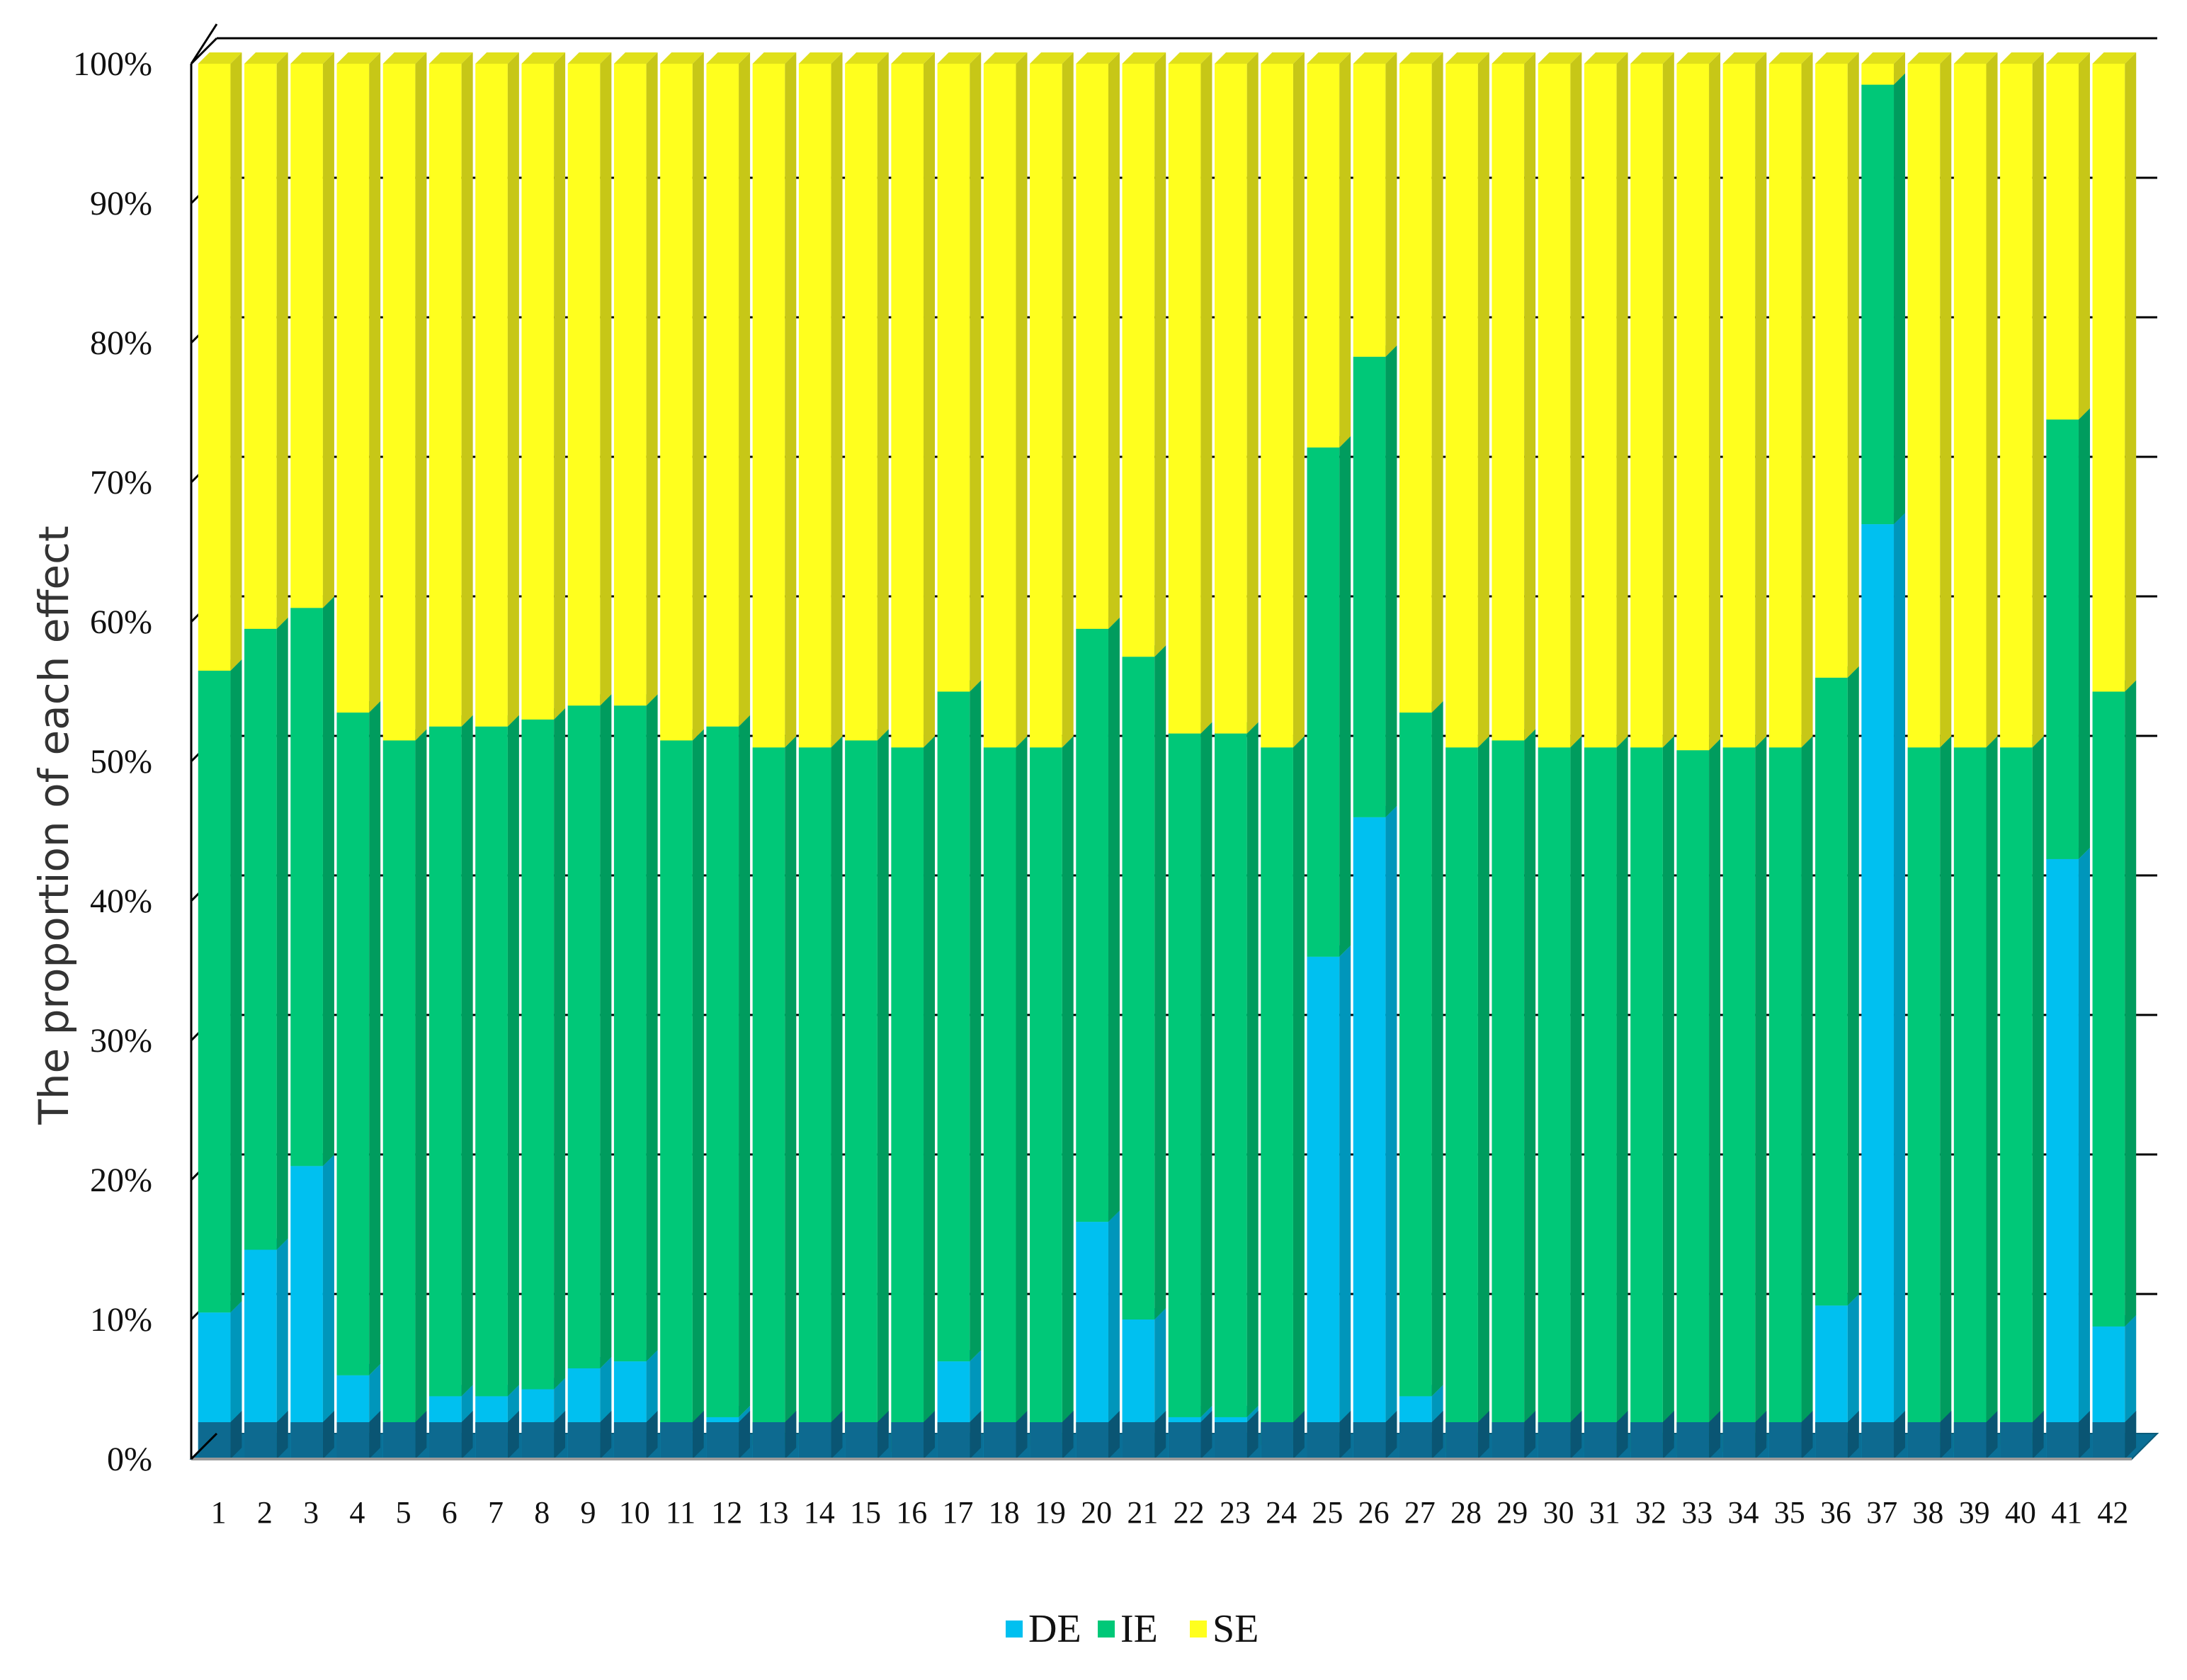 This screenshot has width=2187, height=1680. I want to click on x-tick-label: 31, so click(1604, 1512).